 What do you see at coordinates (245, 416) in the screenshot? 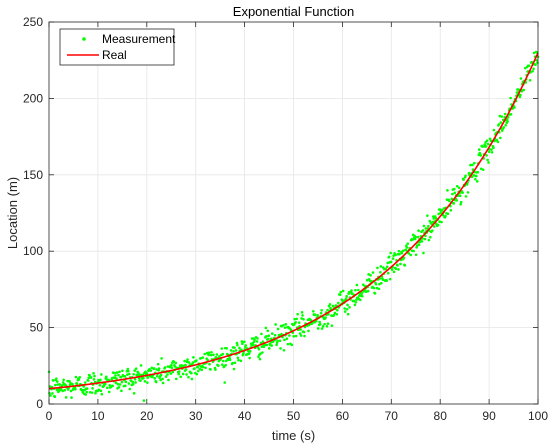
I see `x-tick-label: 40` at bounding box center [245, 416].